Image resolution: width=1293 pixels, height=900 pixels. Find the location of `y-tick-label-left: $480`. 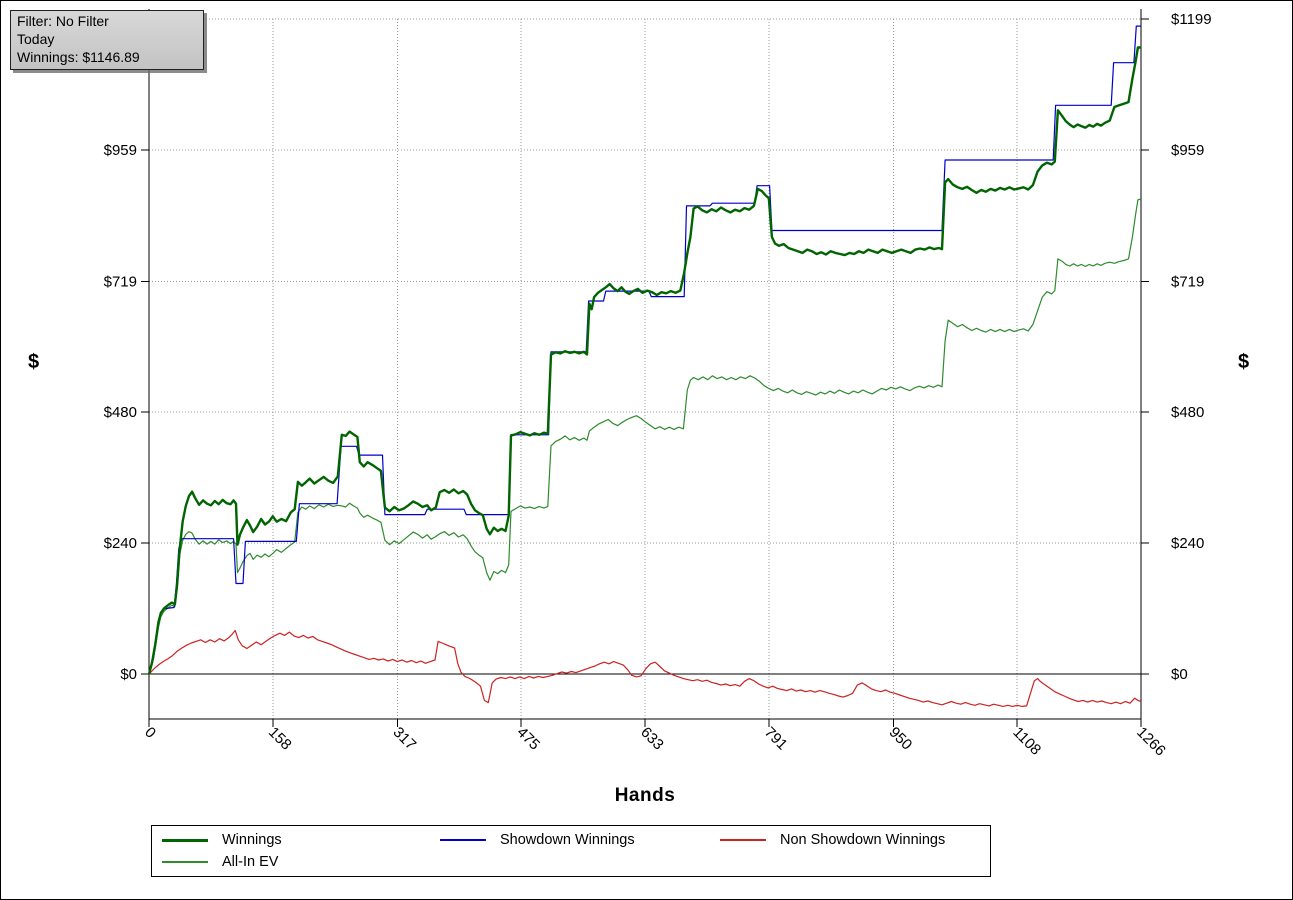

y-tick-label-left: $480 is located at coordinates (120, 412).